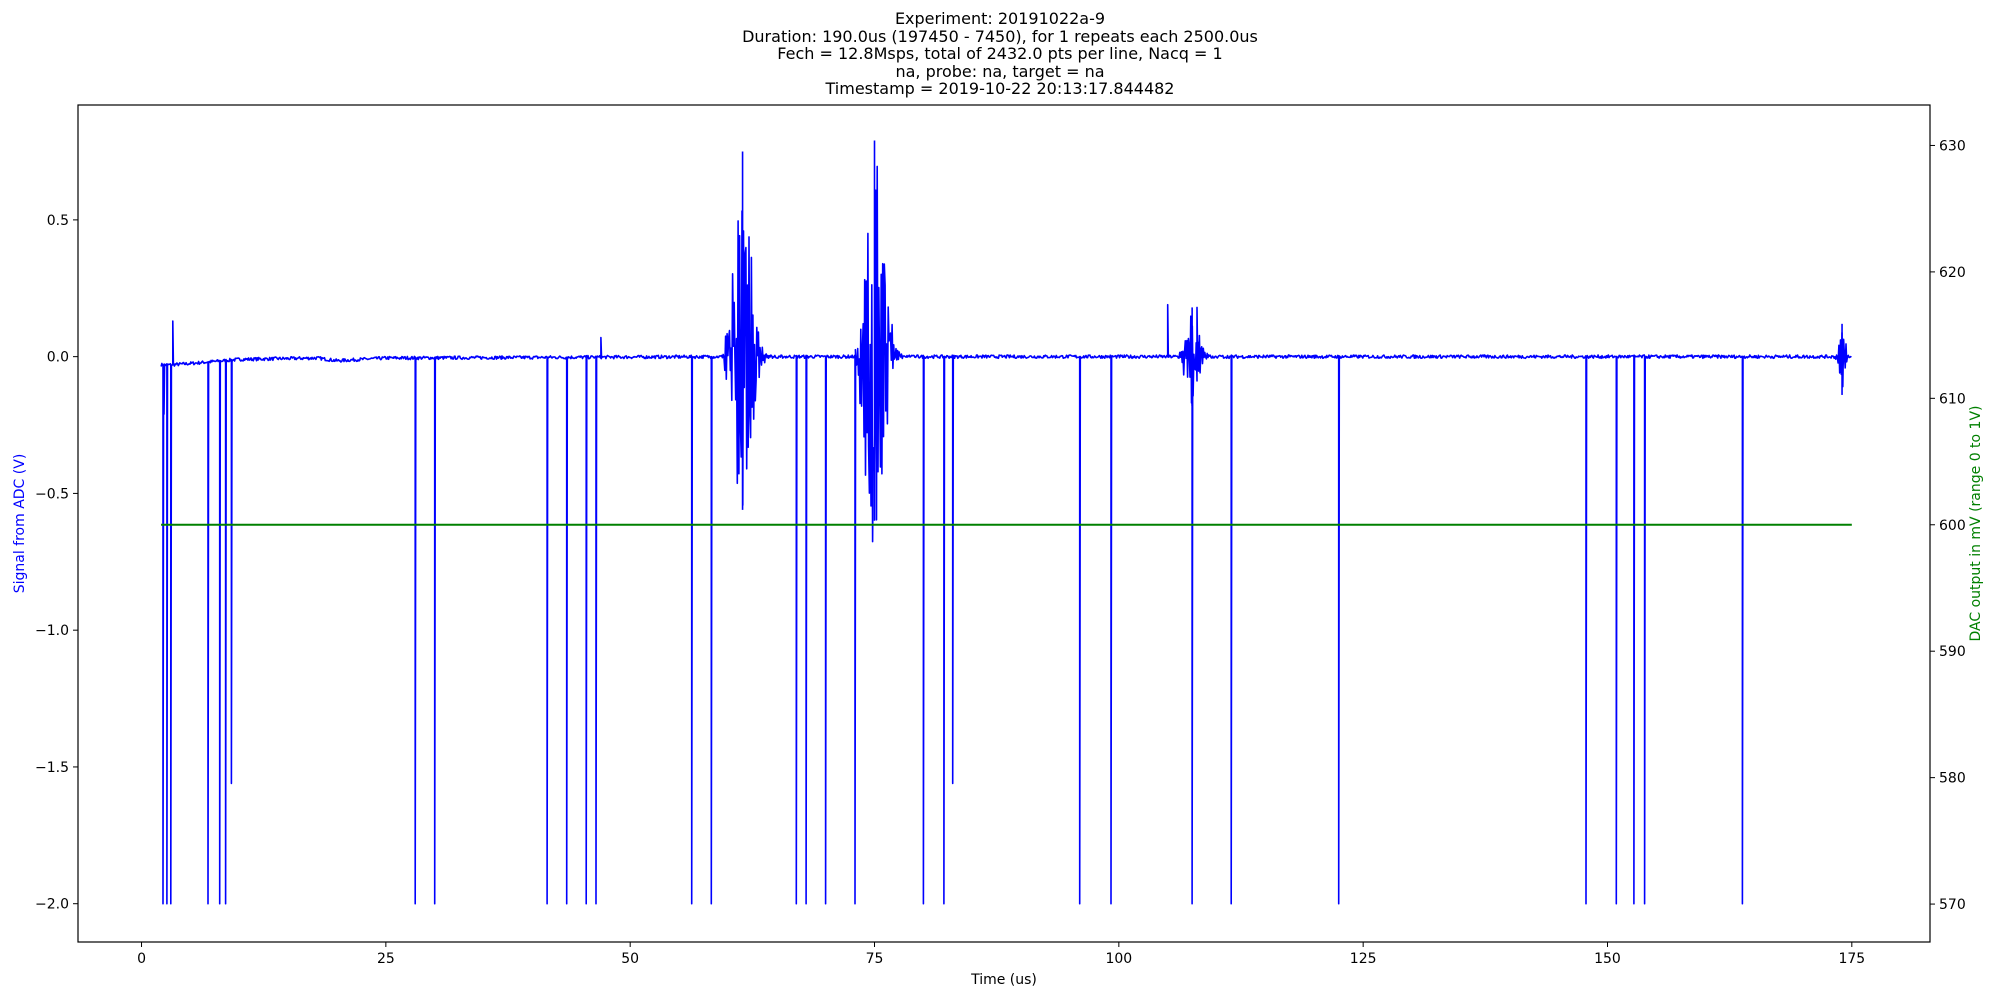 The width and height of the screenshot is (2000, 1000). Describe the element at coordinates (58, 358) in the screenshot. I see `y-left-tick-label: 0.0` at that location.